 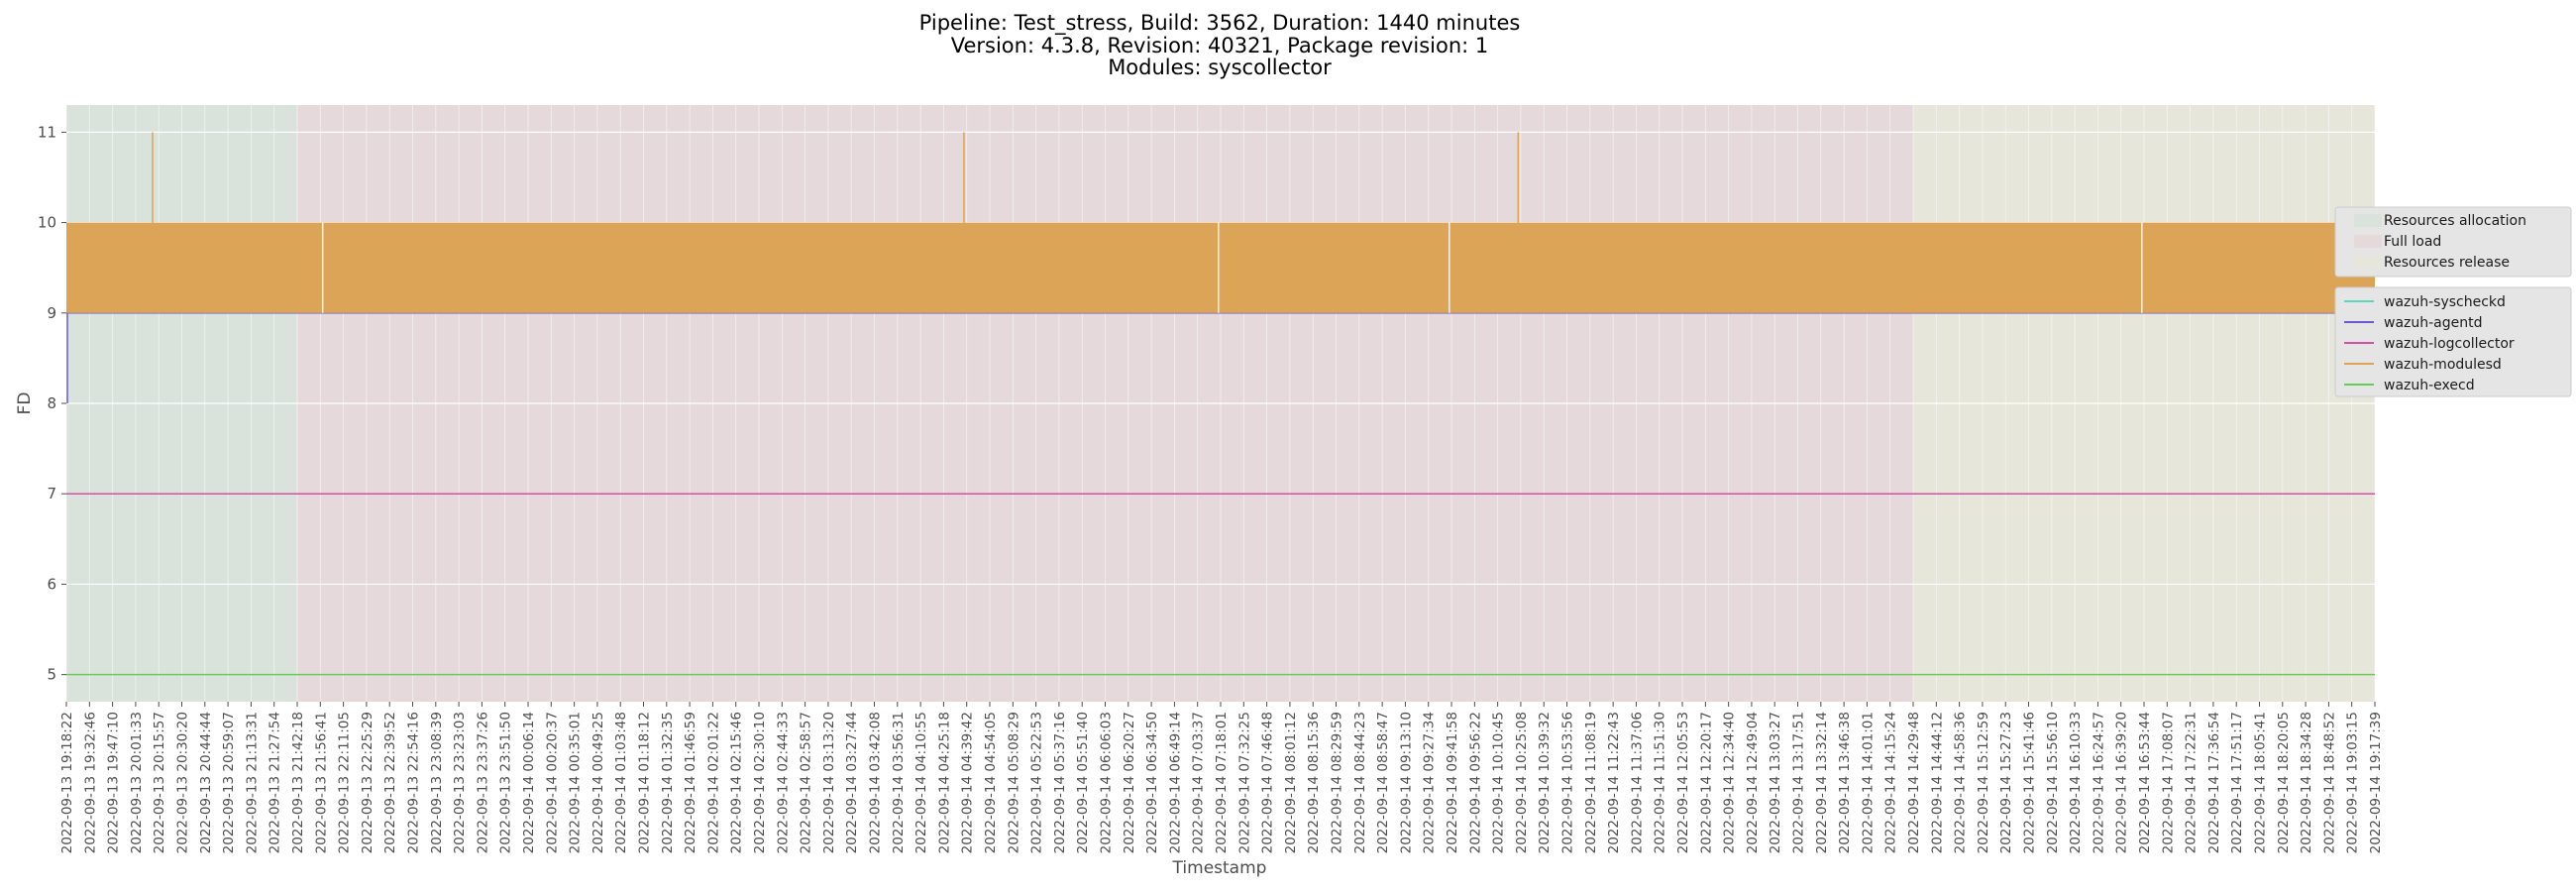 What do you see at coordinates (1683, 782) in the screenshot?
I see `x-tick-label: 2022-09-14 12:05:53` at bounding box center [1683, 782].